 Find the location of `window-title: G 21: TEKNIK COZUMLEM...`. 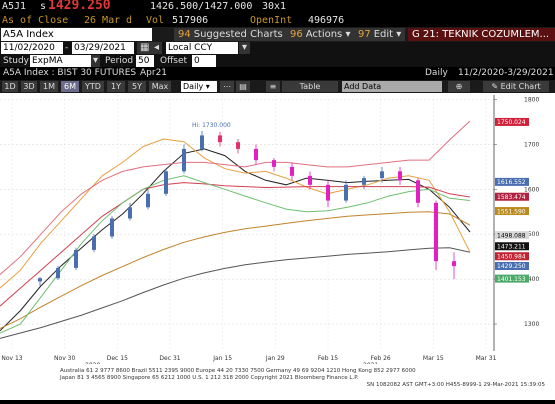

window-title: G 21: TEKNIK COZUMLEM... is located at coordinates (481, 34).